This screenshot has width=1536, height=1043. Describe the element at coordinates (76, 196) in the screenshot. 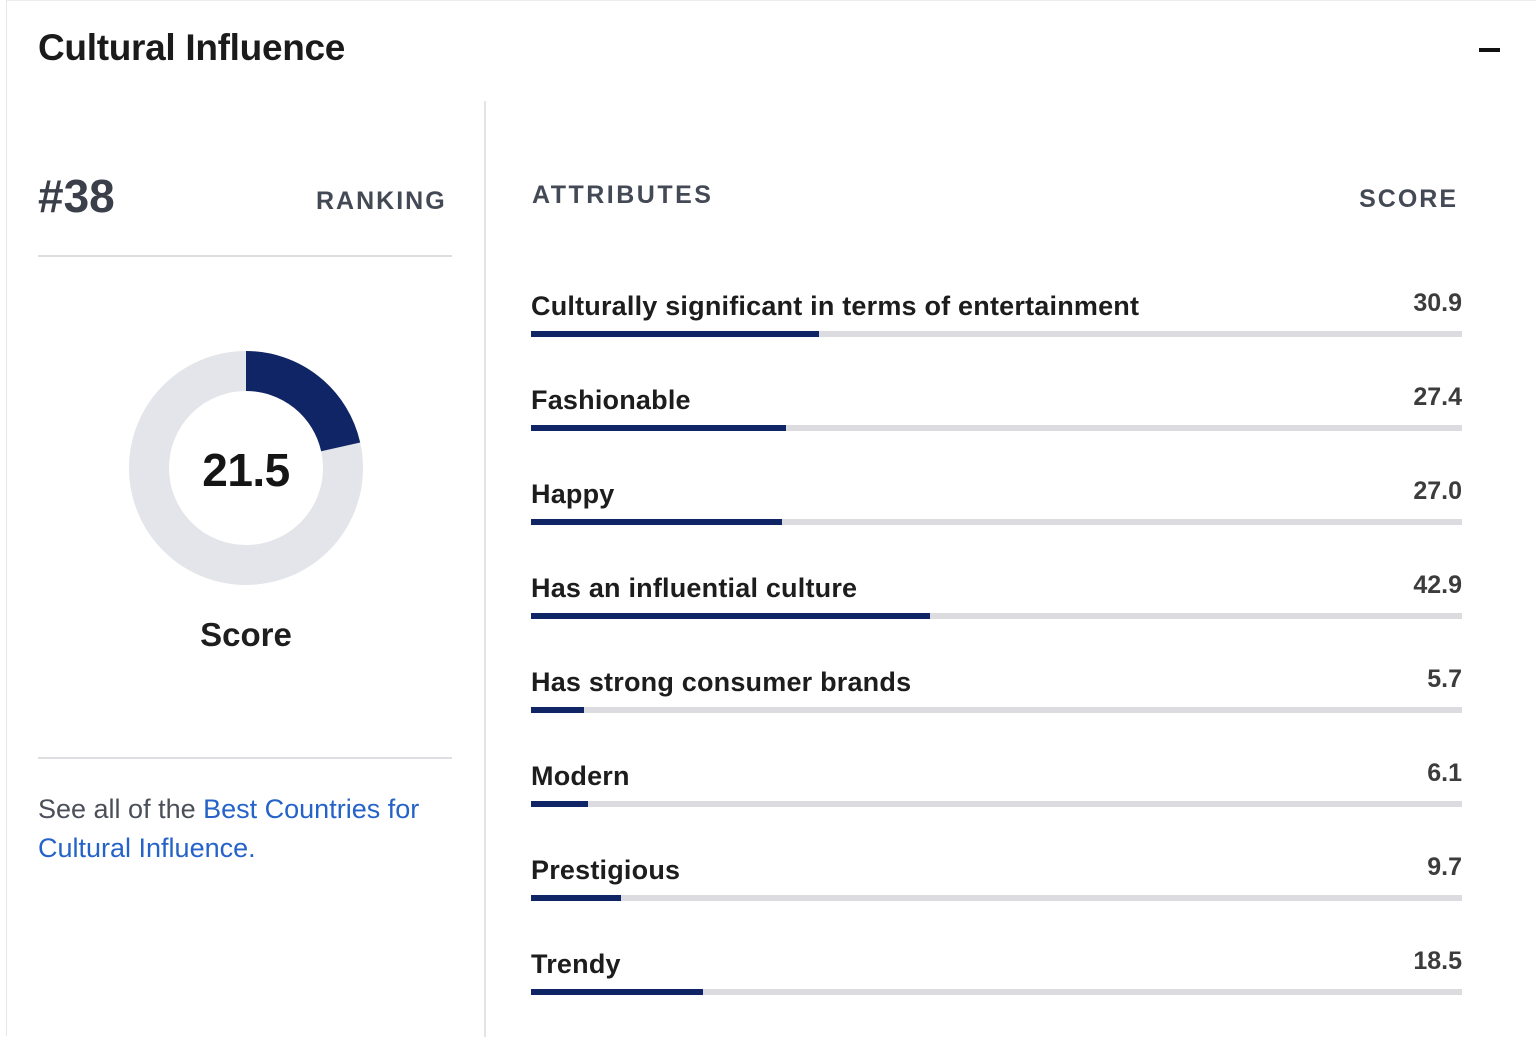

I see `ranking-number: #38` at that location.